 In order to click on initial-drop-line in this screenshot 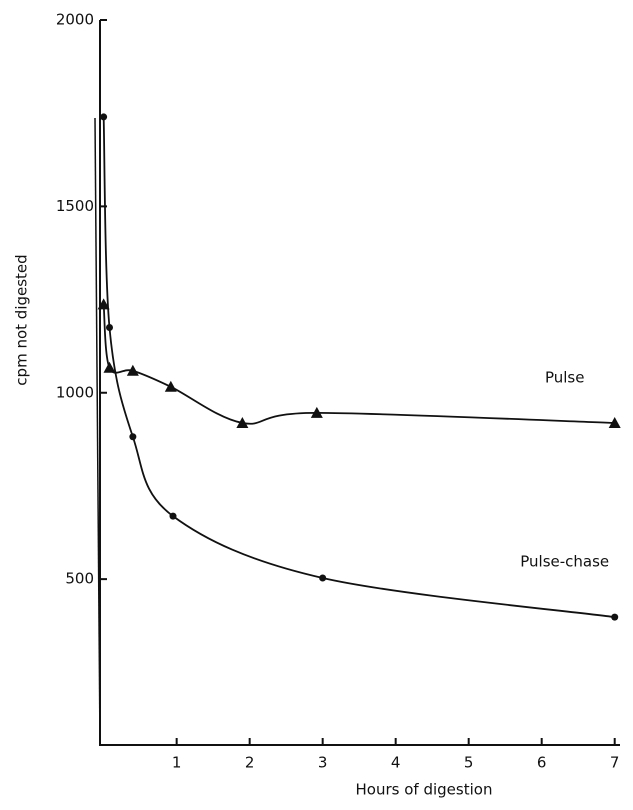, I will do `click(97, 431)`.